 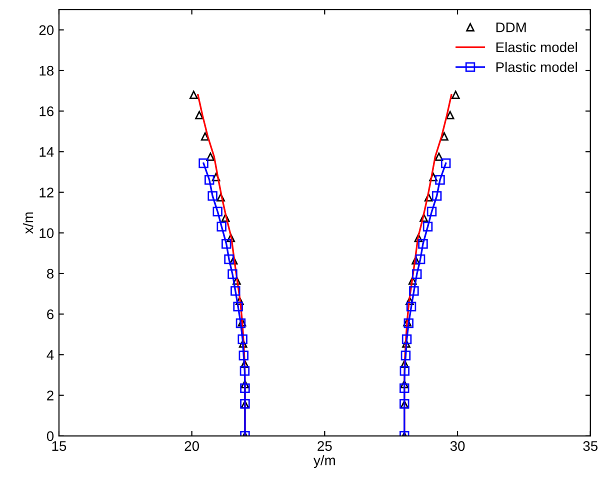 I want to click on x-tick-label: 15, so click(x=59, y=446).